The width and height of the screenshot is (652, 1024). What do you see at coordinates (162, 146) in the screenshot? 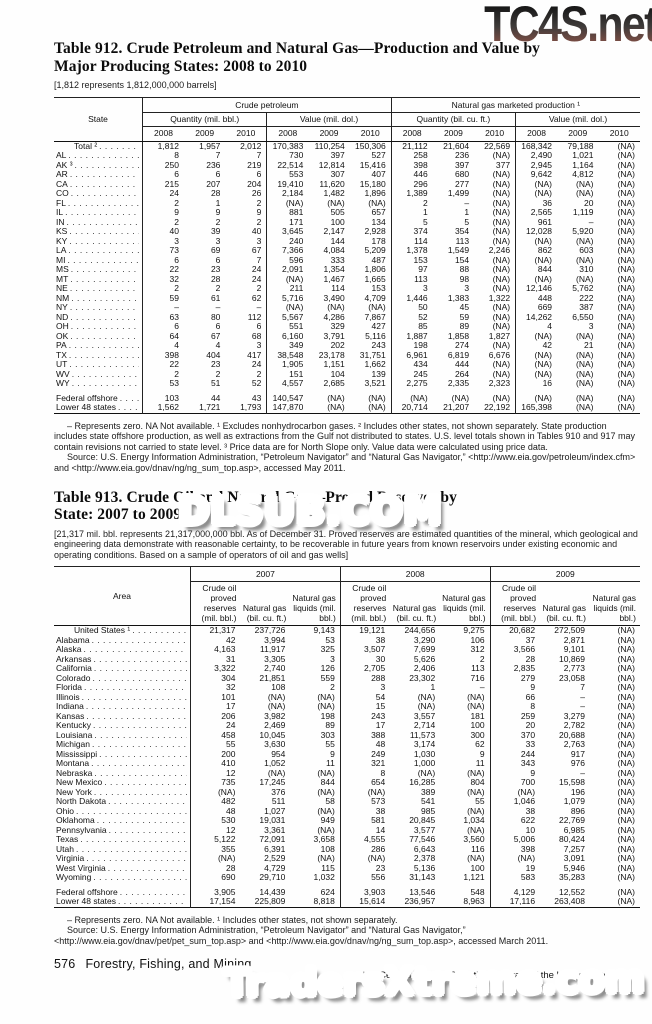
I see `cell-value: 1,812` at bounding box center [162, 146].